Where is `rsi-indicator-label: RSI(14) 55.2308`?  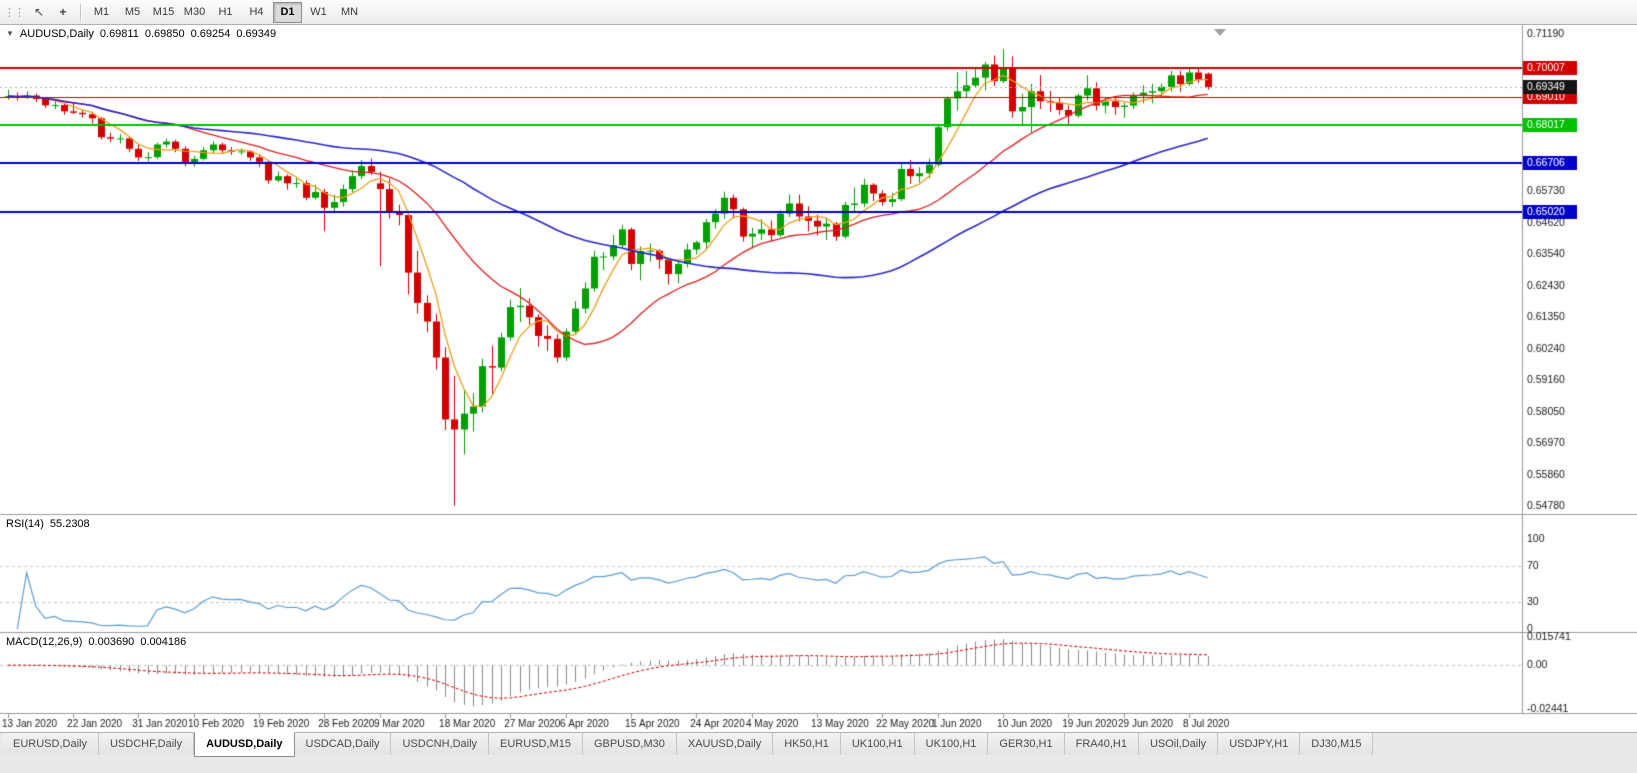
rsi-indicator-label: RSI(14) 55.2308 is located at coordinates (51, 524).